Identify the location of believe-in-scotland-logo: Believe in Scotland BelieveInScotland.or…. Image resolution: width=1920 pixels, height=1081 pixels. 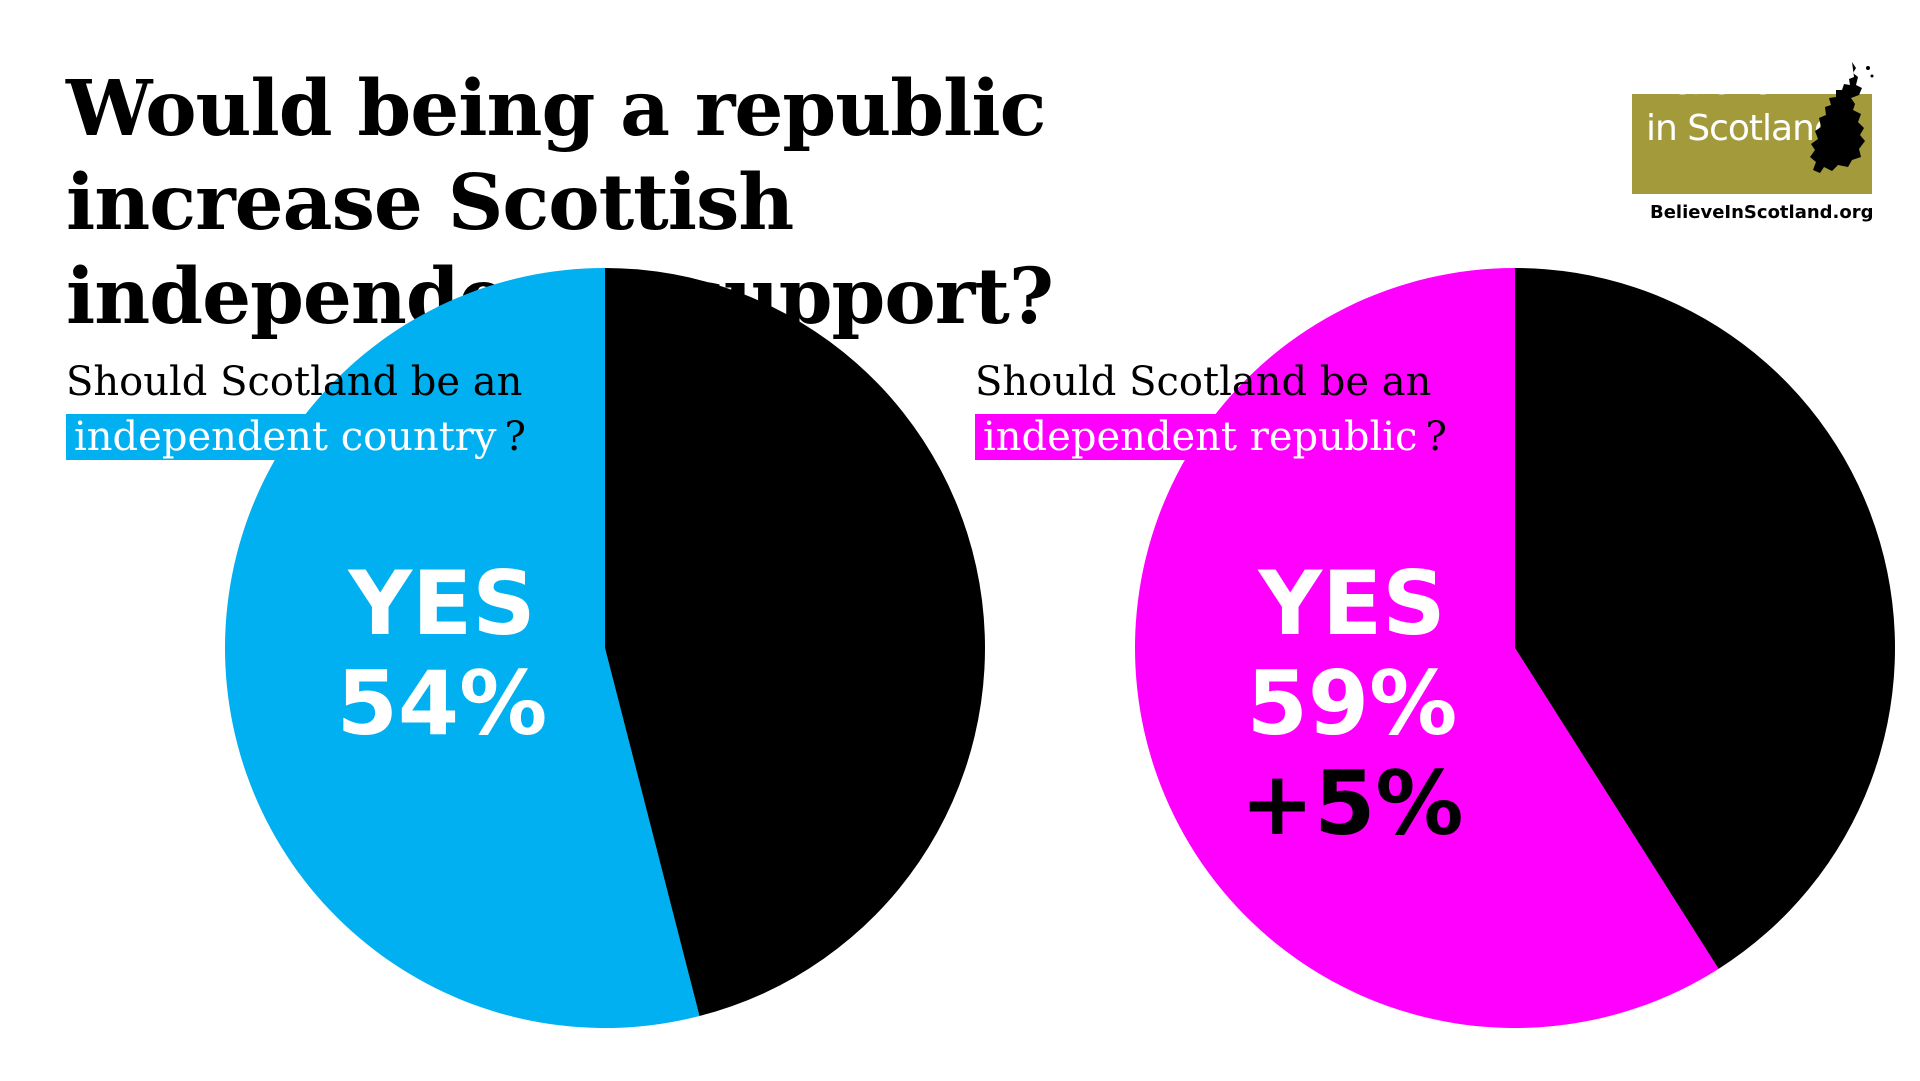
(1757, 145).